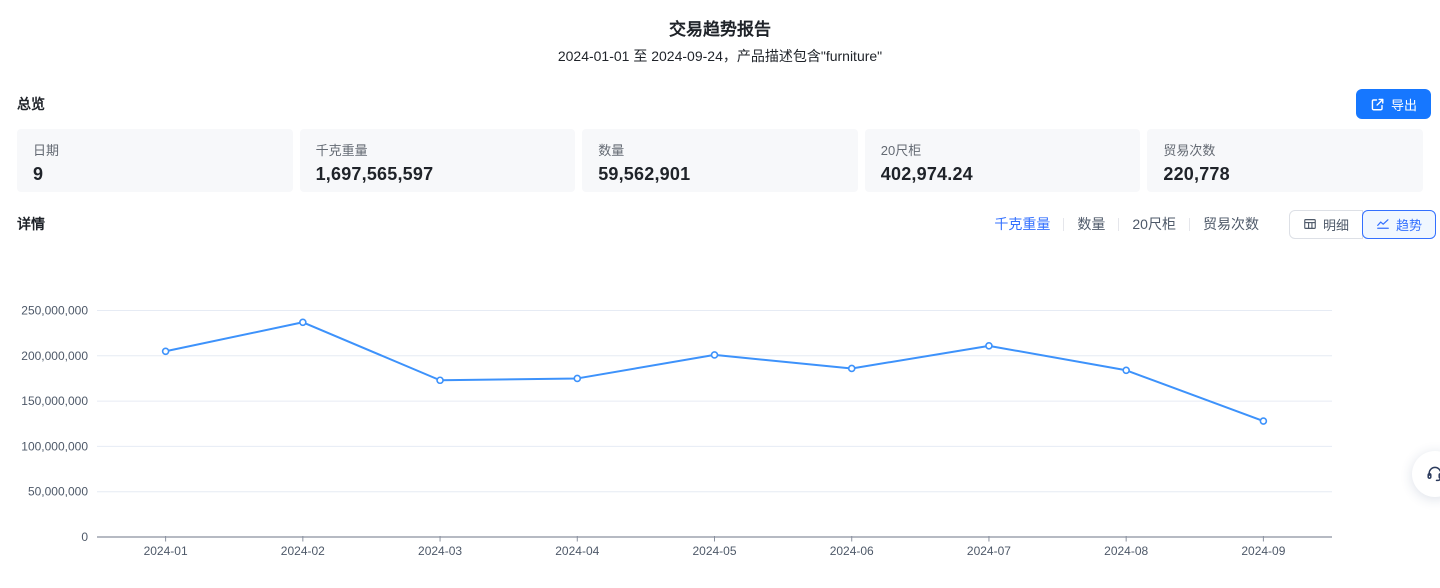 The height and width of the screenshot is (588, 1440). What do you see at coordinates (31, 224) in the screenshot?
I see `details-section-title: 详情` at bounding box center [31, 224].